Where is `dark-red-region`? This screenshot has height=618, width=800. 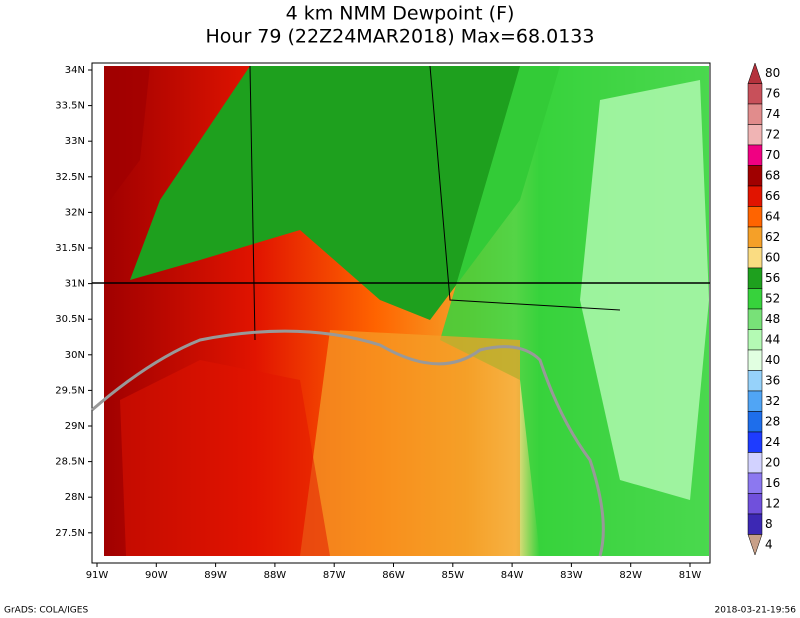
dark-red-region is located at coordinates (127, 133).